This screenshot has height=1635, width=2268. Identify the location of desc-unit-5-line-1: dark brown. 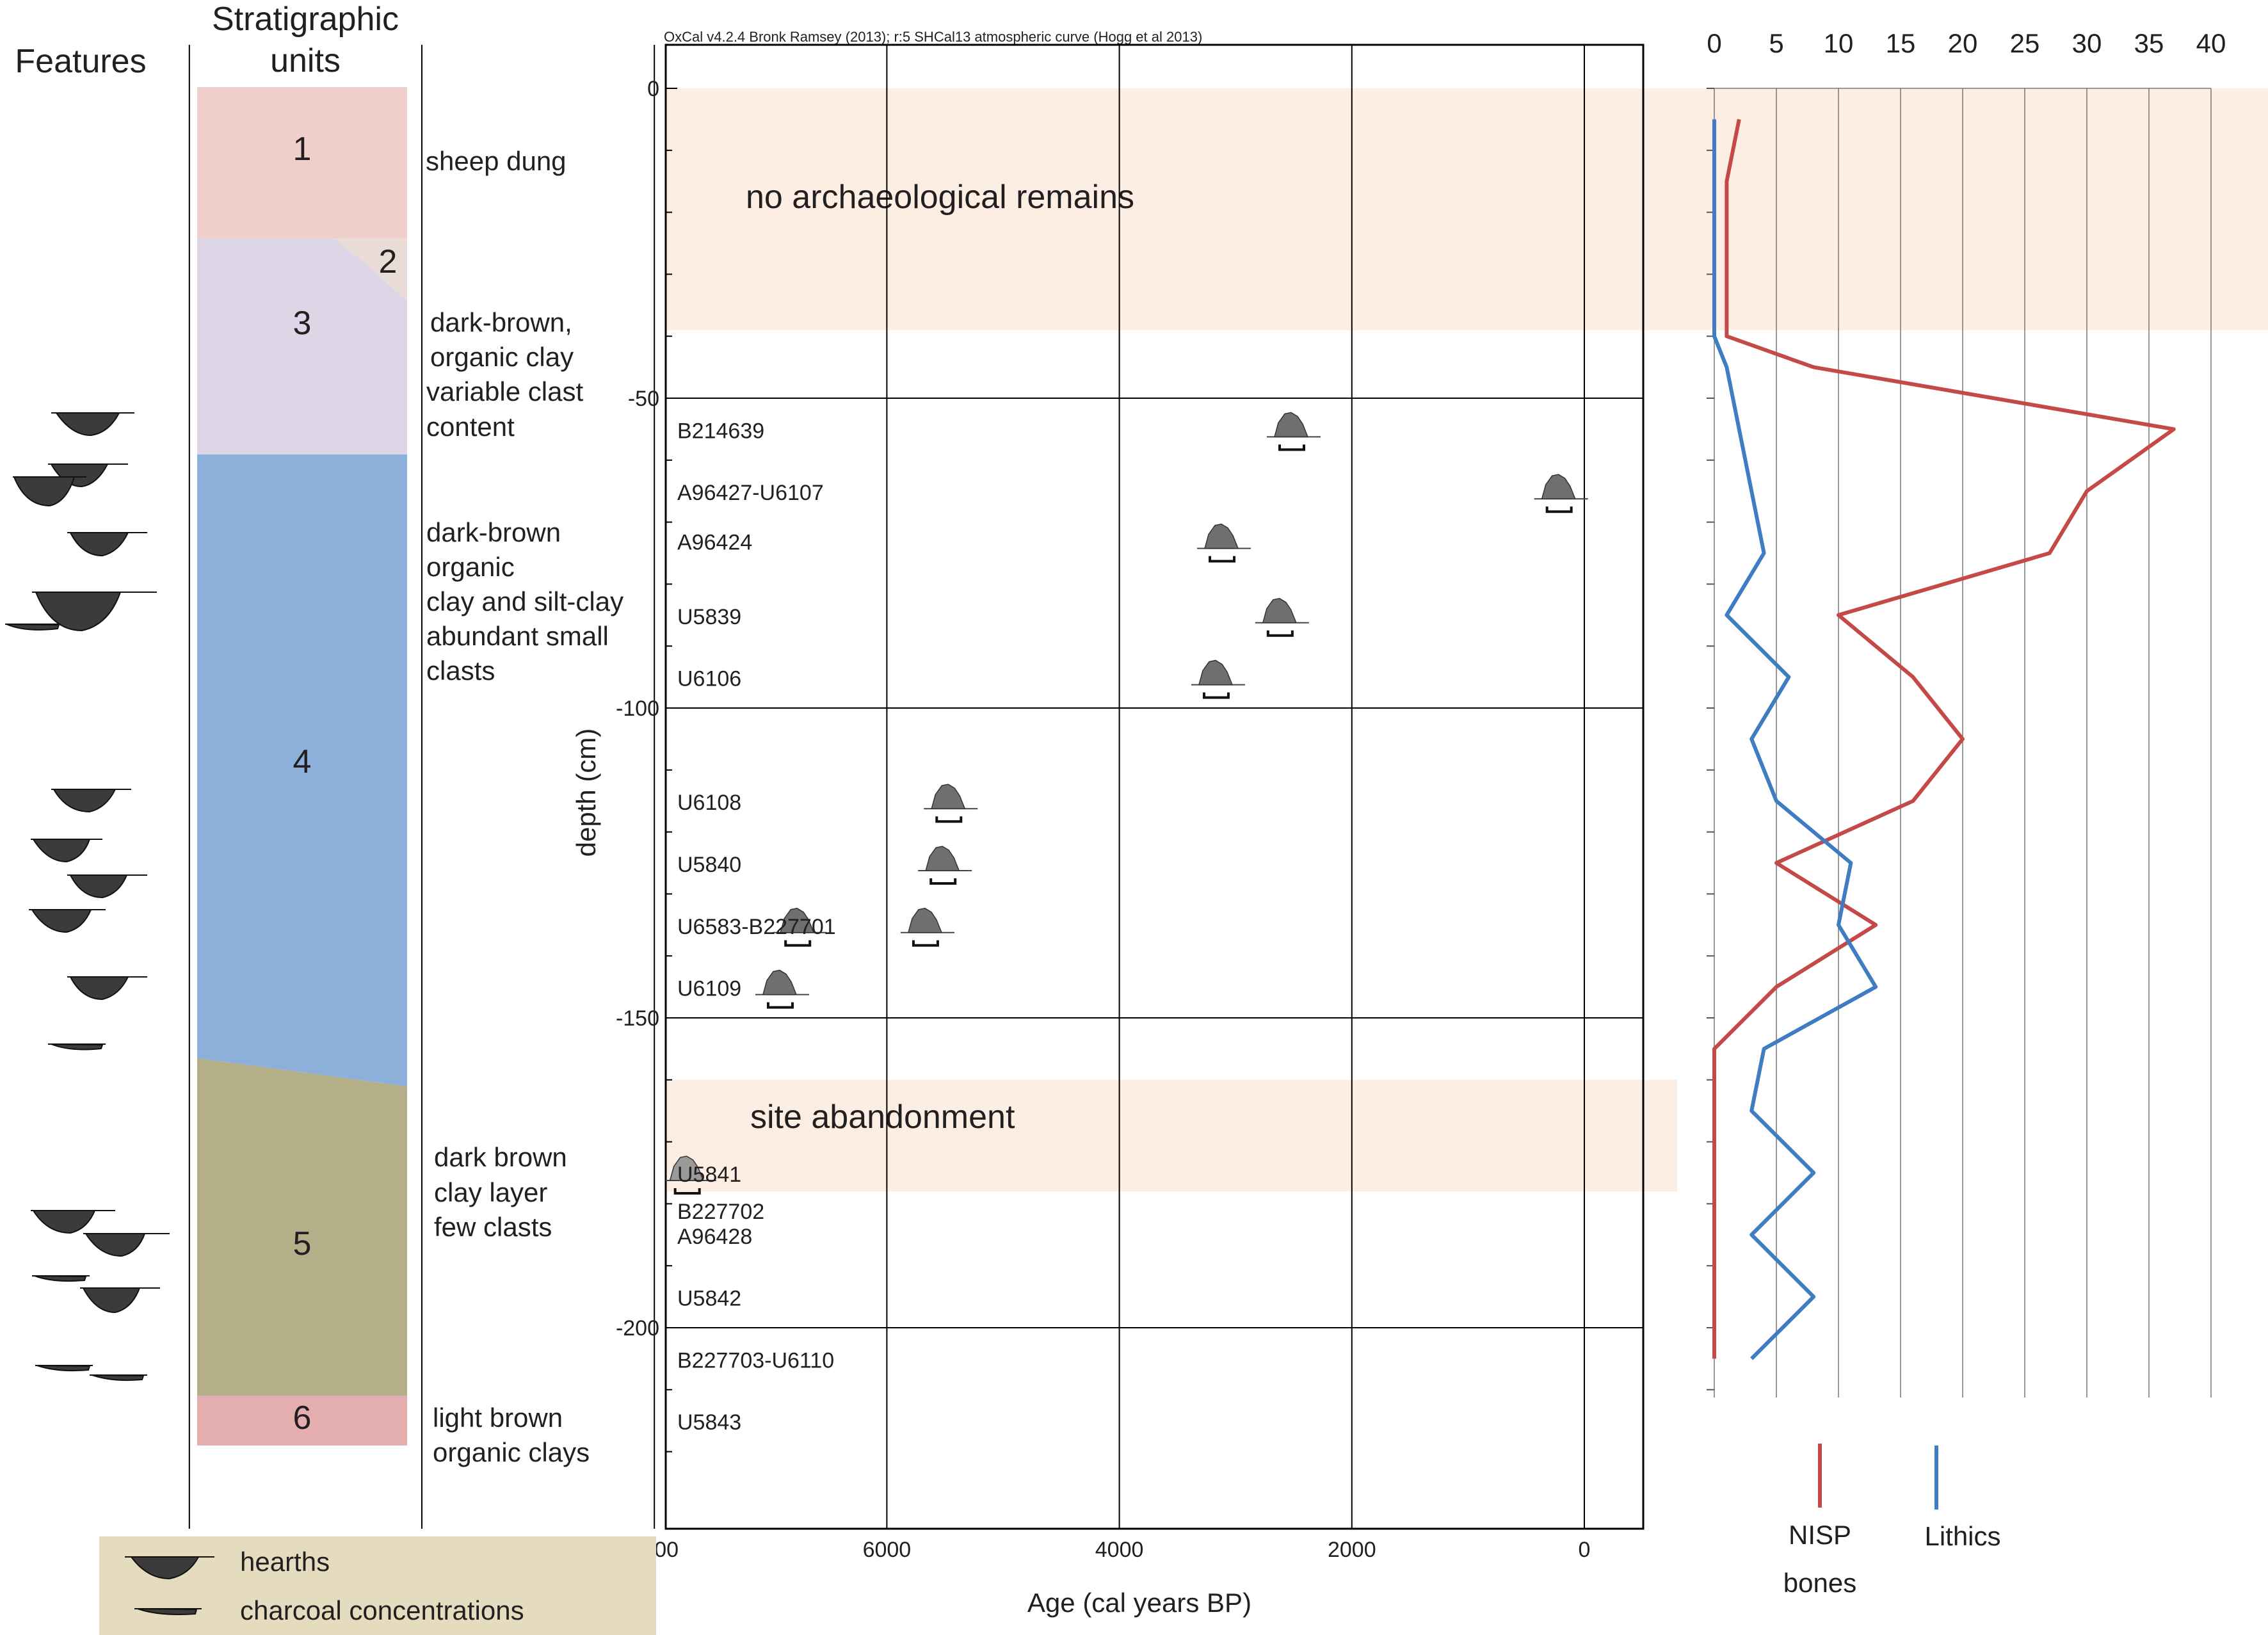
(500, 1157).